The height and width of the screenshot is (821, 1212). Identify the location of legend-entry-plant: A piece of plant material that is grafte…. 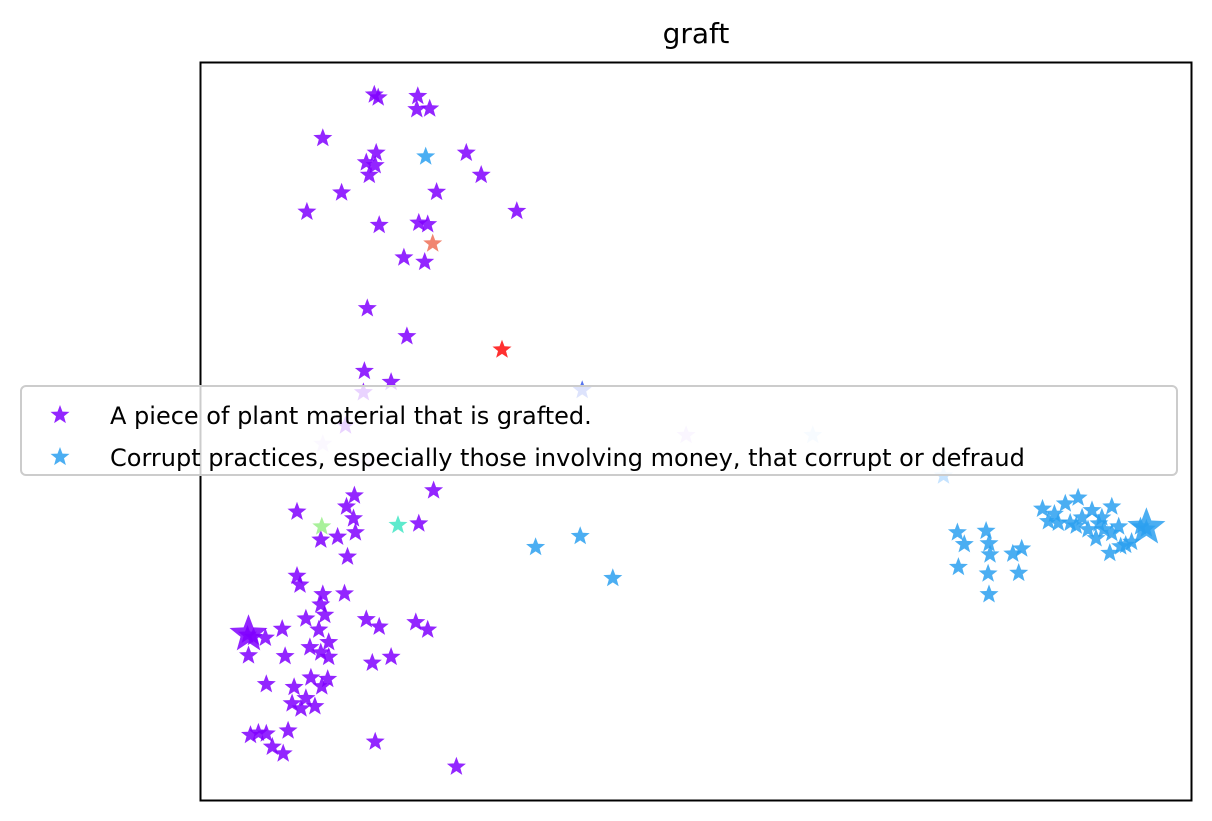
(599, 417).